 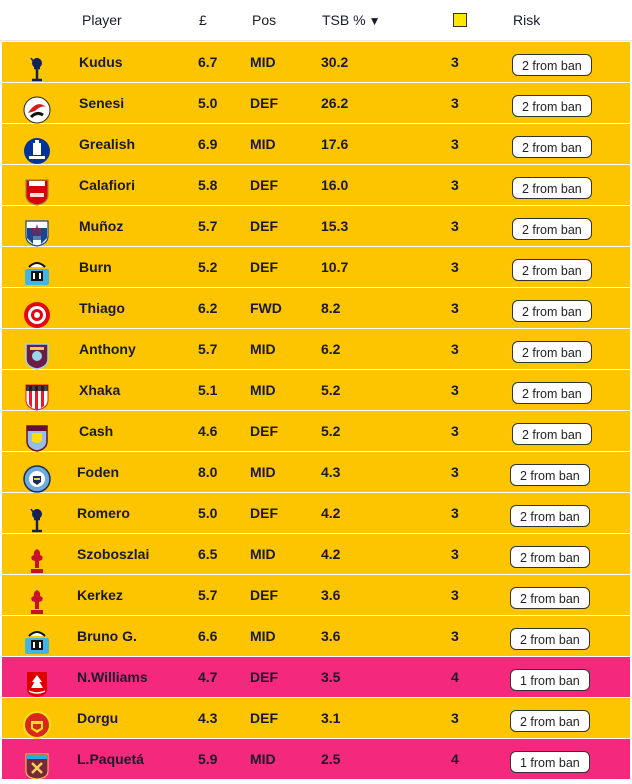 I want to click on table-row: Foden 8.0 MID 4.3 3 2 from ban, so click(x=316, y=472).